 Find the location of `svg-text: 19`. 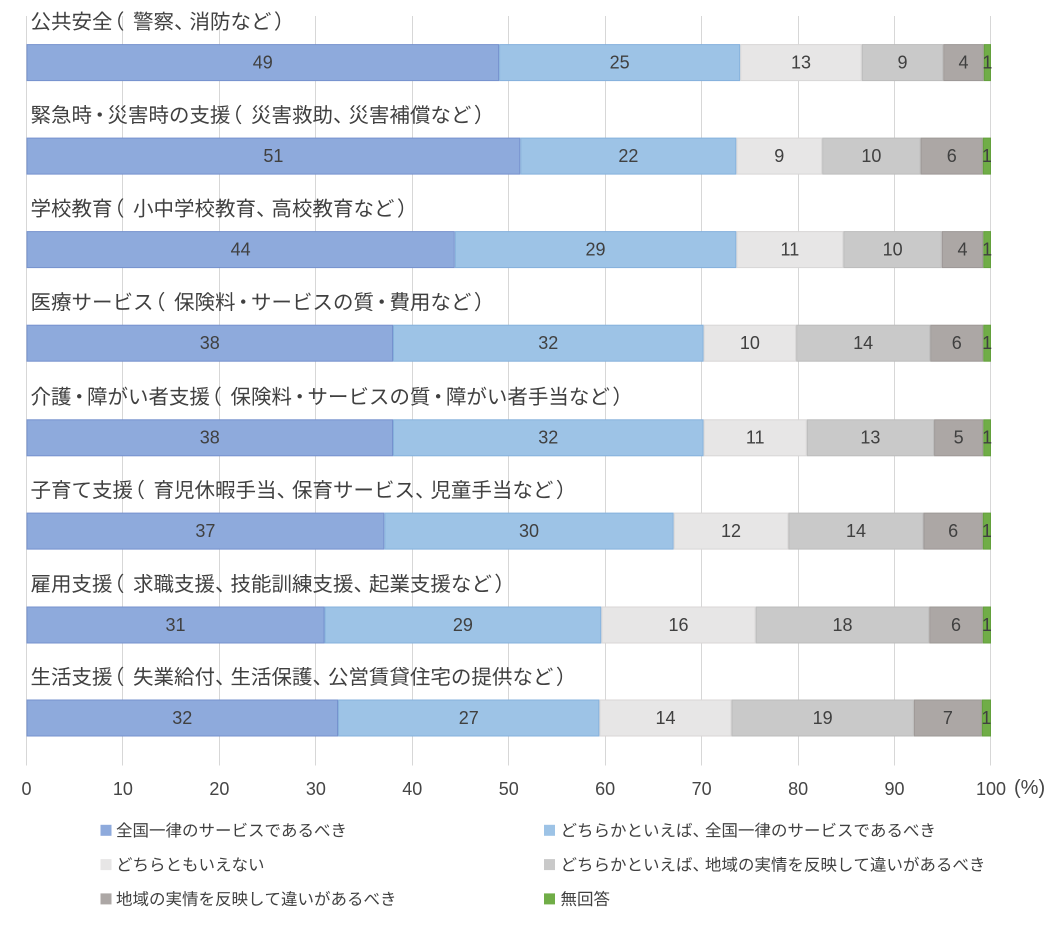

svg-text: 19 is located at coordinates (823, 718).